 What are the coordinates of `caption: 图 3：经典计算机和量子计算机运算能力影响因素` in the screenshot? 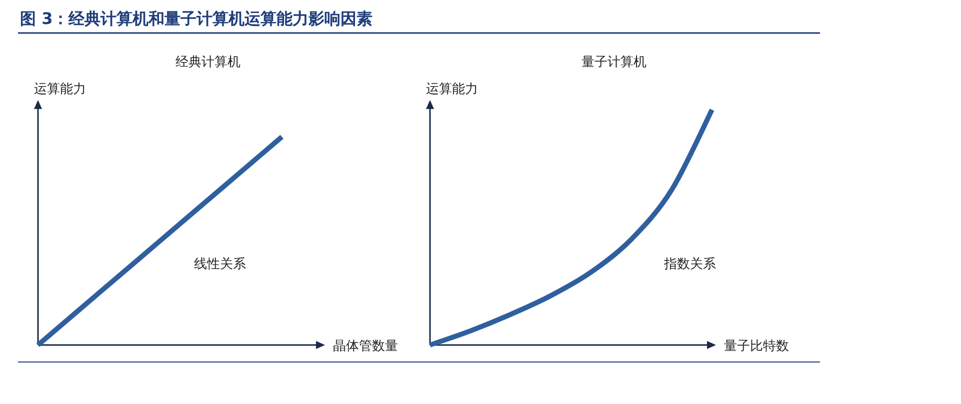 It's located at (196, 18).